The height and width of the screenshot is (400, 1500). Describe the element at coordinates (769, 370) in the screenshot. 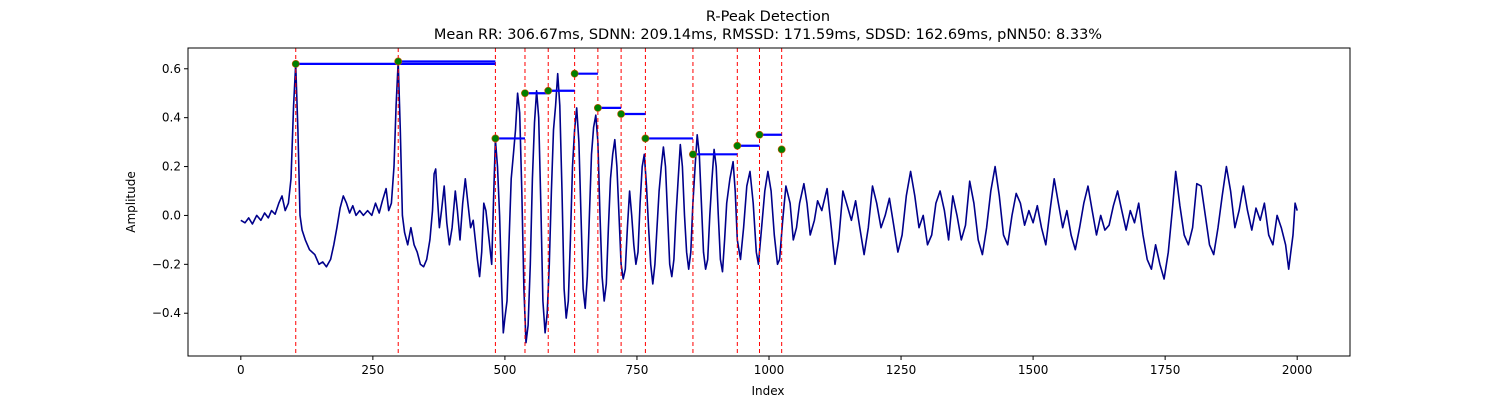

I see `x-tick-label-4: 1000` at that location.